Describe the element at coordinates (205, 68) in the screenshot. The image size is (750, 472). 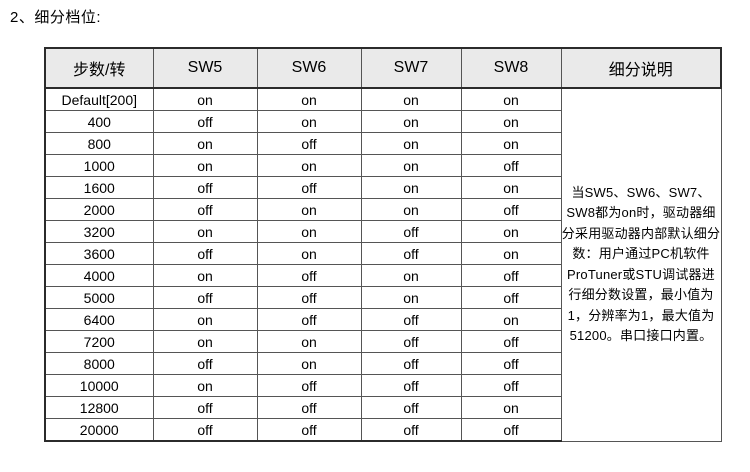
I see `column-header-sw5: SW5` at that location.